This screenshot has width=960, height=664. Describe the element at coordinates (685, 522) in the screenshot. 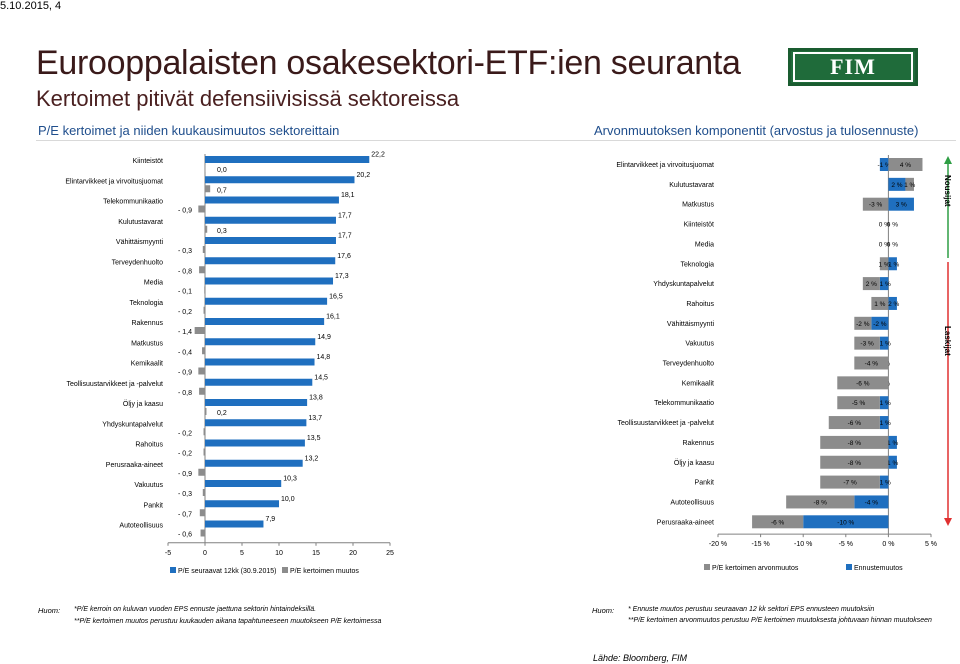

I see `category-label: Perusraaka-aineet` at that location.